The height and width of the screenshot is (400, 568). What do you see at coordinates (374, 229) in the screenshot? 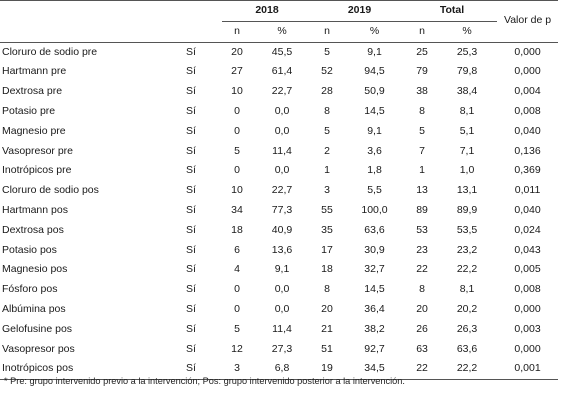
I see `cell-pct-2019: 63,6` at bounding box center [374, 229].